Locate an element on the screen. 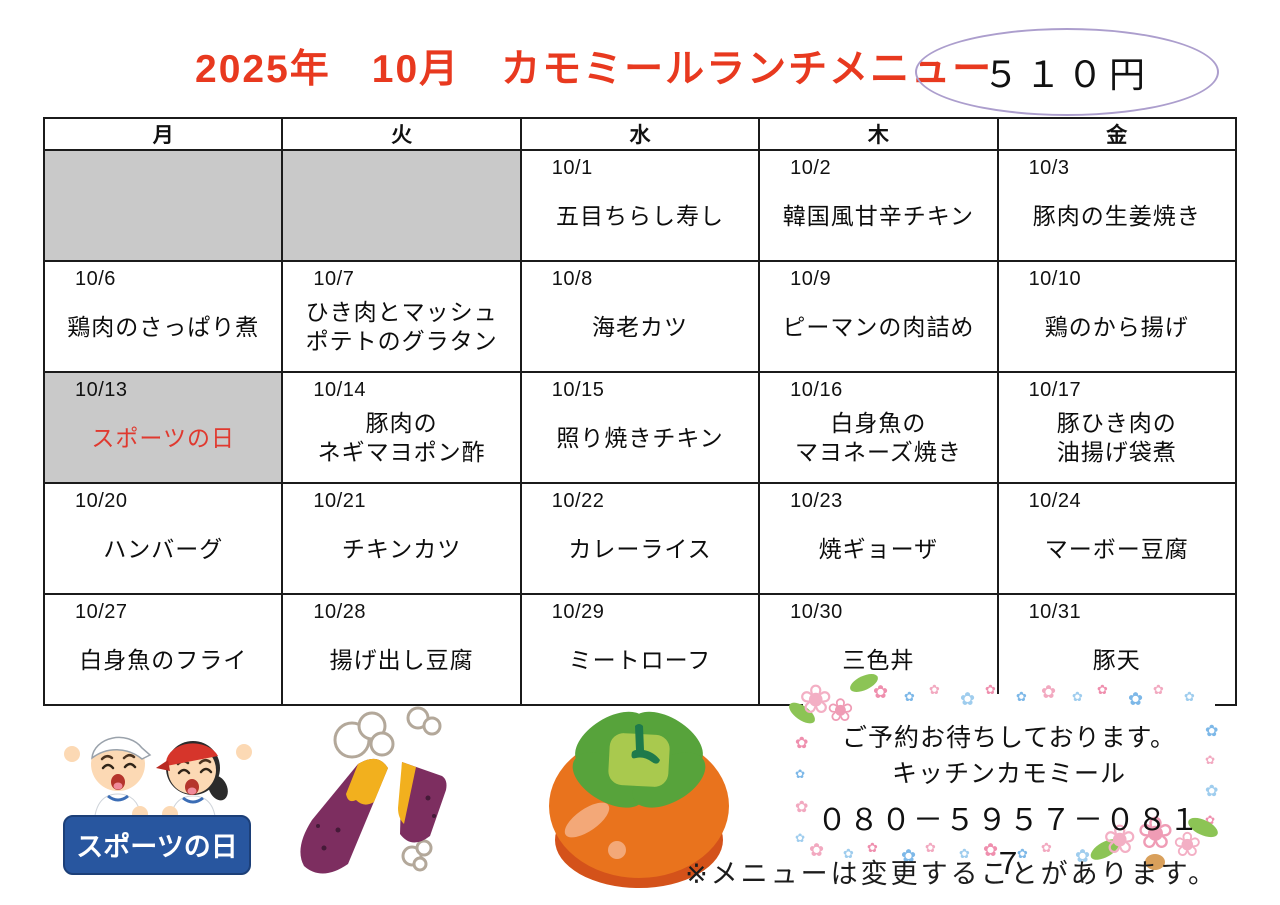 This screenshot has width=1280, height=905. cell-date: 10/3 is located at coordinates (1049, 168).